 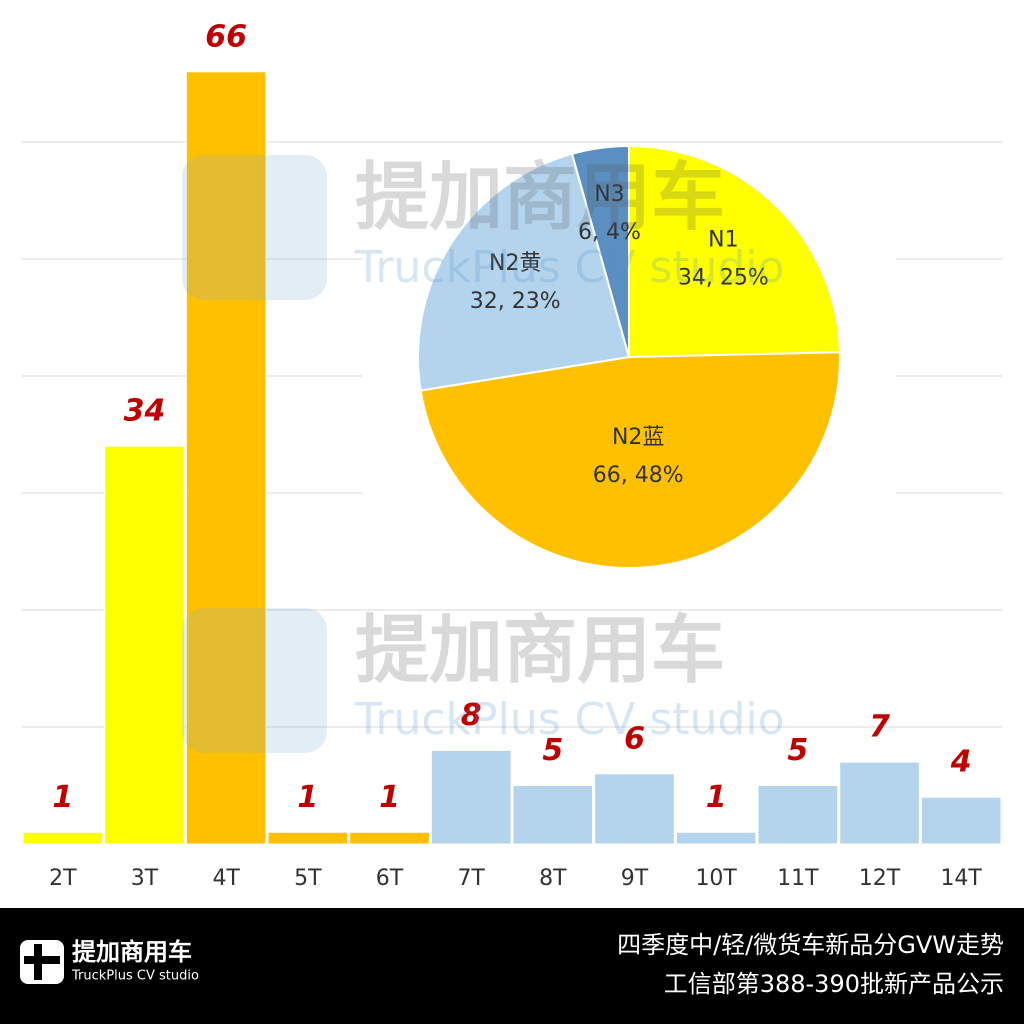 I want to click on footer-line1: 四季度中/轻/微货车新品分GVW走势, so click(x=810, y=945).